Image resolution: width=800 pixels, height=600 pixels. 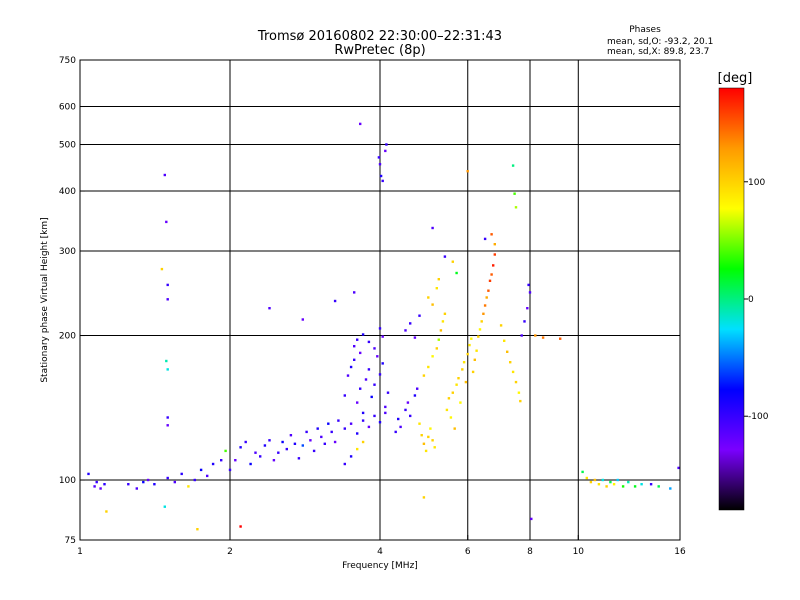 What do you see at coordinates (751, 300) in the screenshot?
I see `colorbar-tick-label: 0` at bounding box center [751, 300].